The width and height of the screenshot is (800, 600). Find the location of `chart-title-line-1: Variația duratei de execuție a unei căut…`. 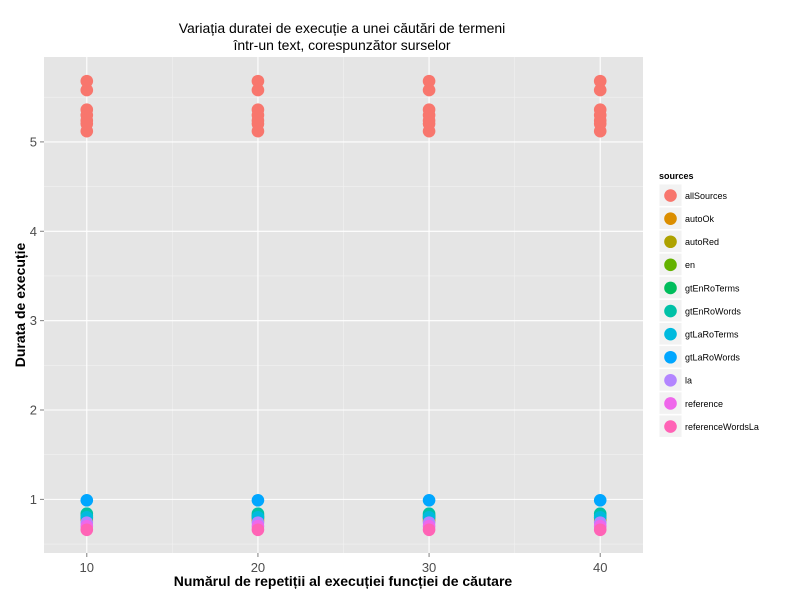

chart-title-line-1: Variația duratei de execuție a unei căut… is located at coordinates (342, 28).